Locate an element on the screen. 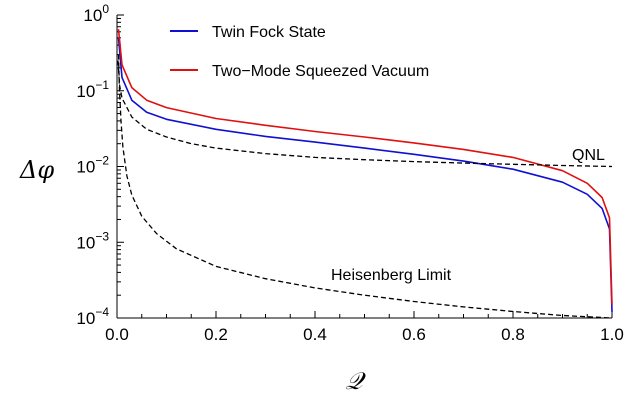  x-axis-title: 𝒬 is located at coordinates (355, 381).